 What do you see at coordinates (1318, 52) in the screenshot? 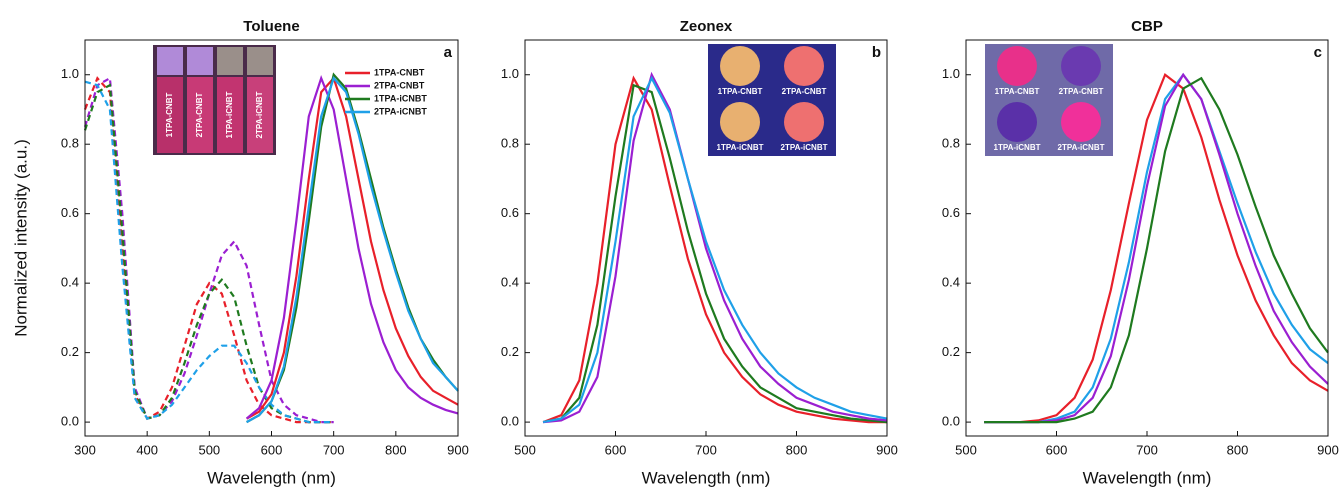
I see `panel-label: c` at bounding box center [1318, 52].